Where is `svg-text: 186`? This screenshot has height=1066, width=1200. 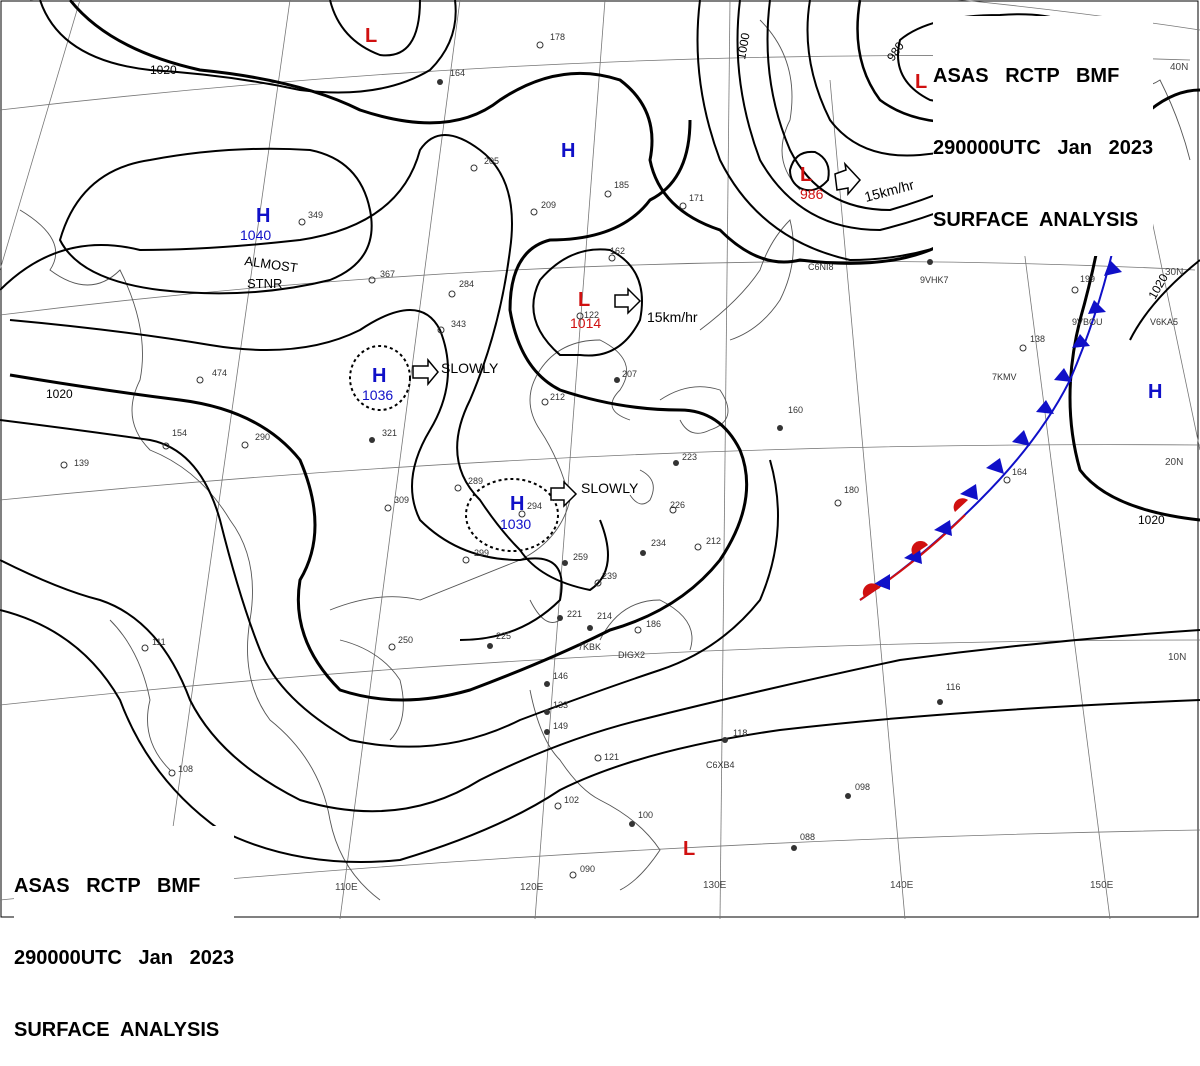
svg-text: 186 is located at coordinates (653, 624).